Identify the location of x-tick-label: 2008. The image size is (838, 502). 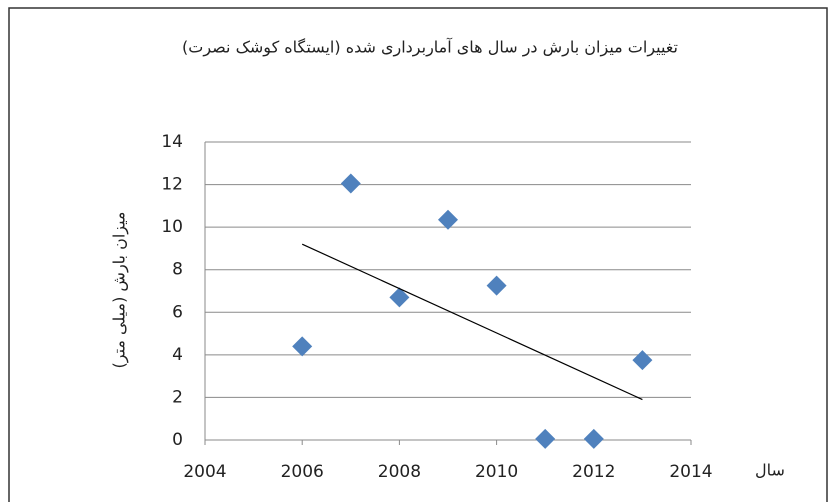
(399, 472).